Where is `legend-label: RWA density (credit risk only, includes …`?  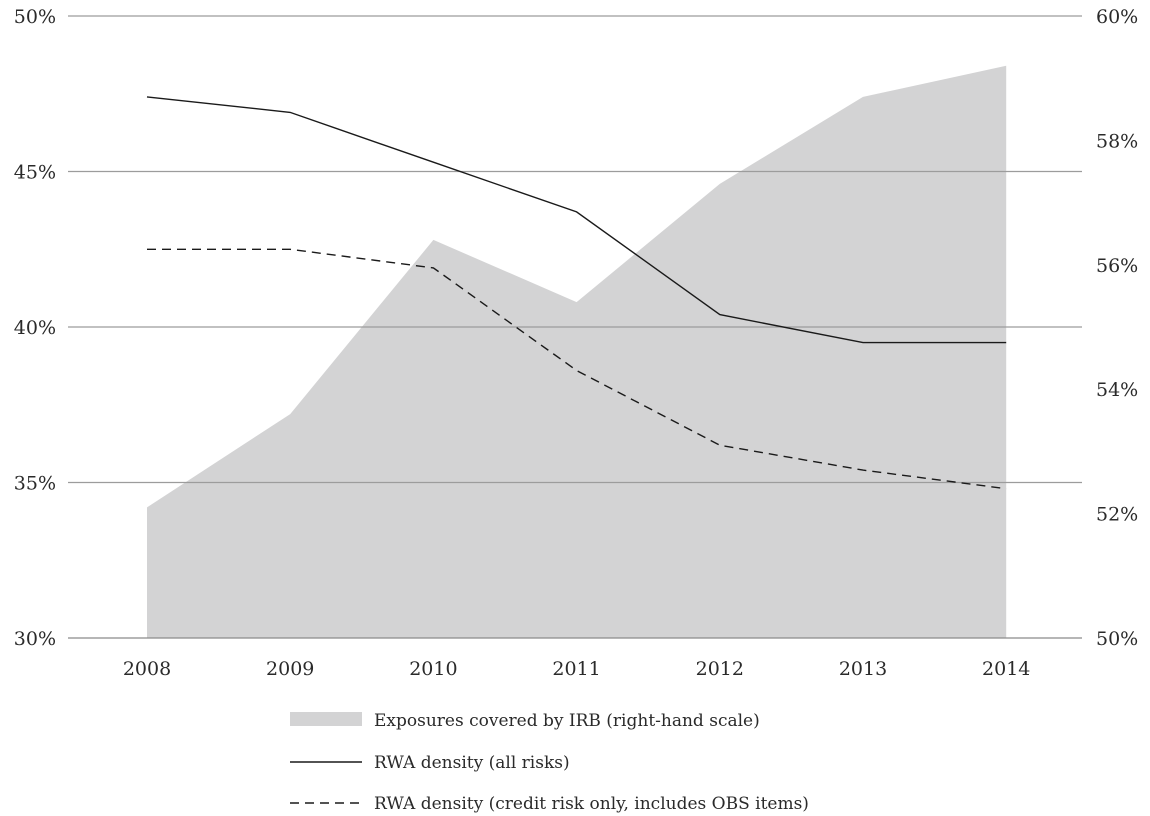 legend-label: RWA density (credit risk only, includes … is located at coordinates (591, 804).